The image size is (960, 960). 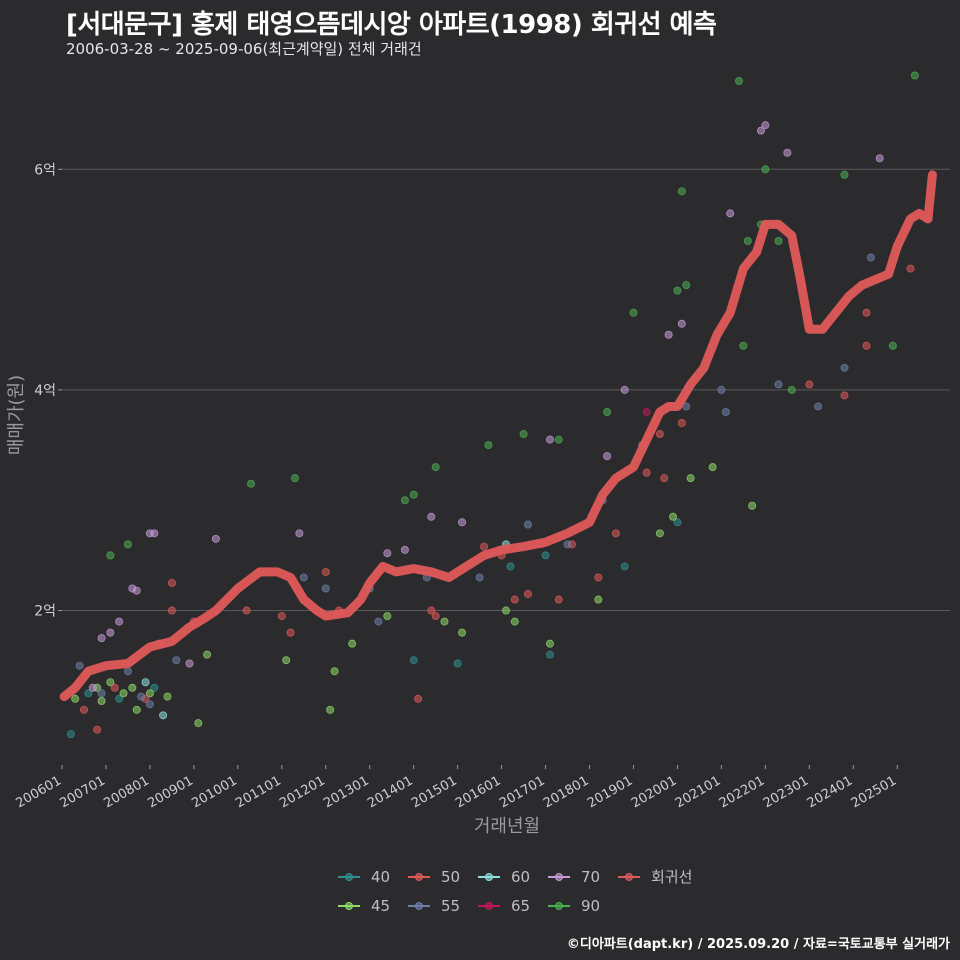 What do you see at coordinates (520, 906) in the screenshot?
I see `legend-label-65: 65` at bounding box center [520, 906].